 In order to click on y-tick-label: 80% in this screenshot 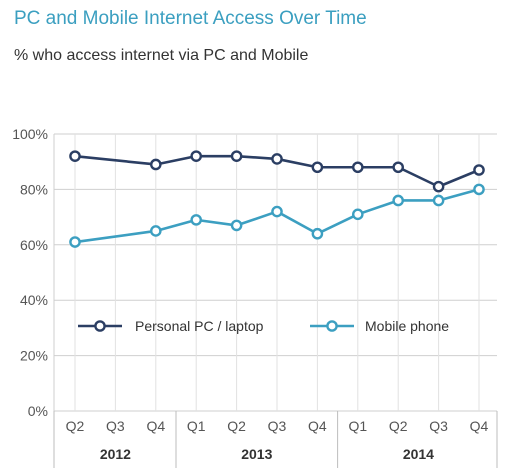, I will do `click(34, 189)`.